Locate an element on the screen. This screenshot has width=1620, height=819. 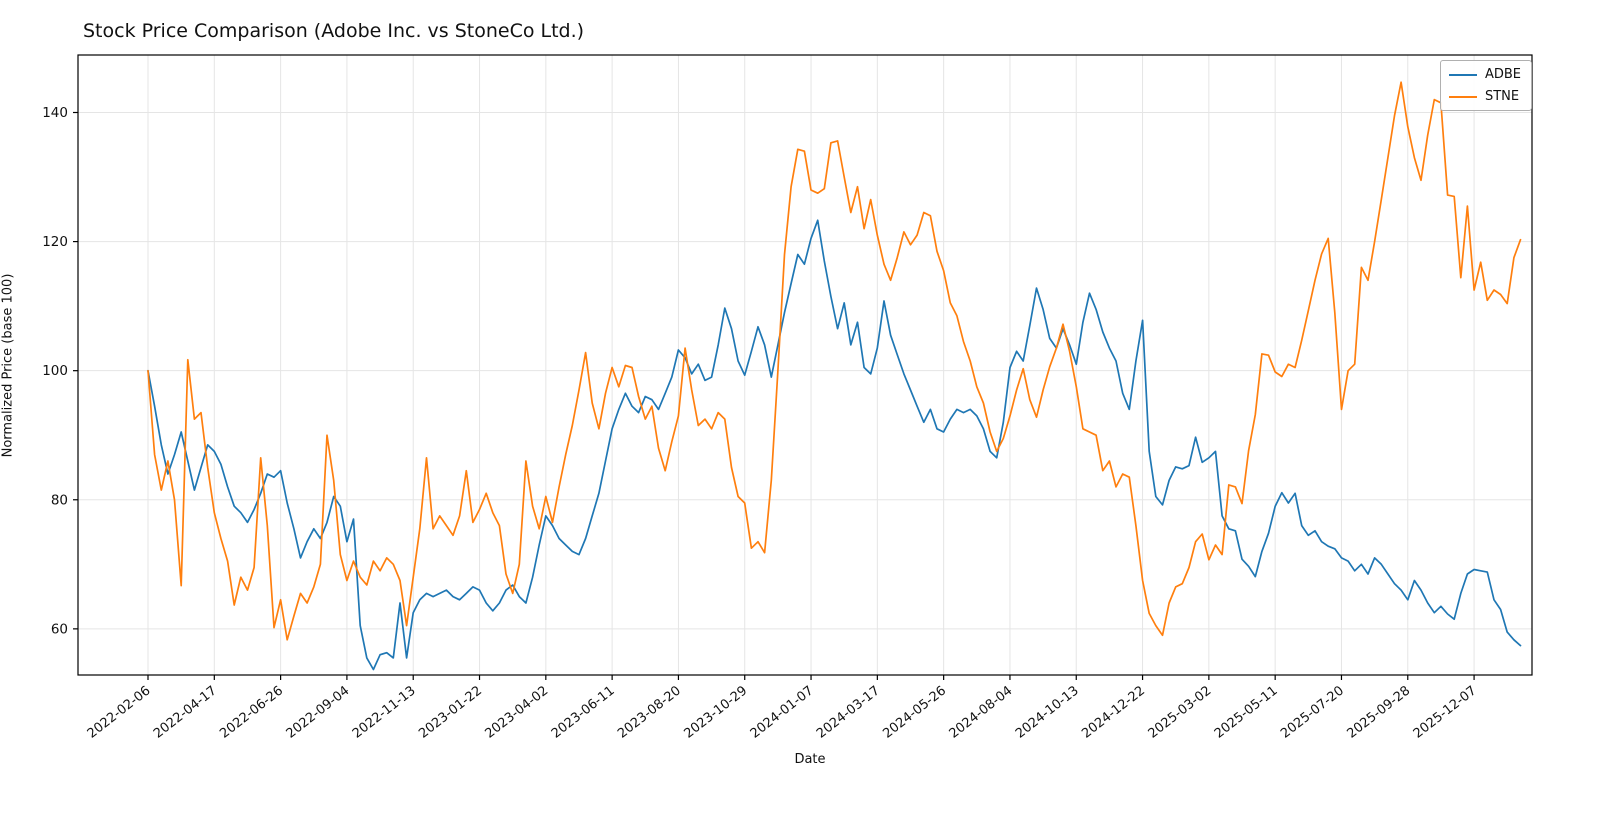
x-tick-label: 2023-08-20 is located at coordinates (649, 712).